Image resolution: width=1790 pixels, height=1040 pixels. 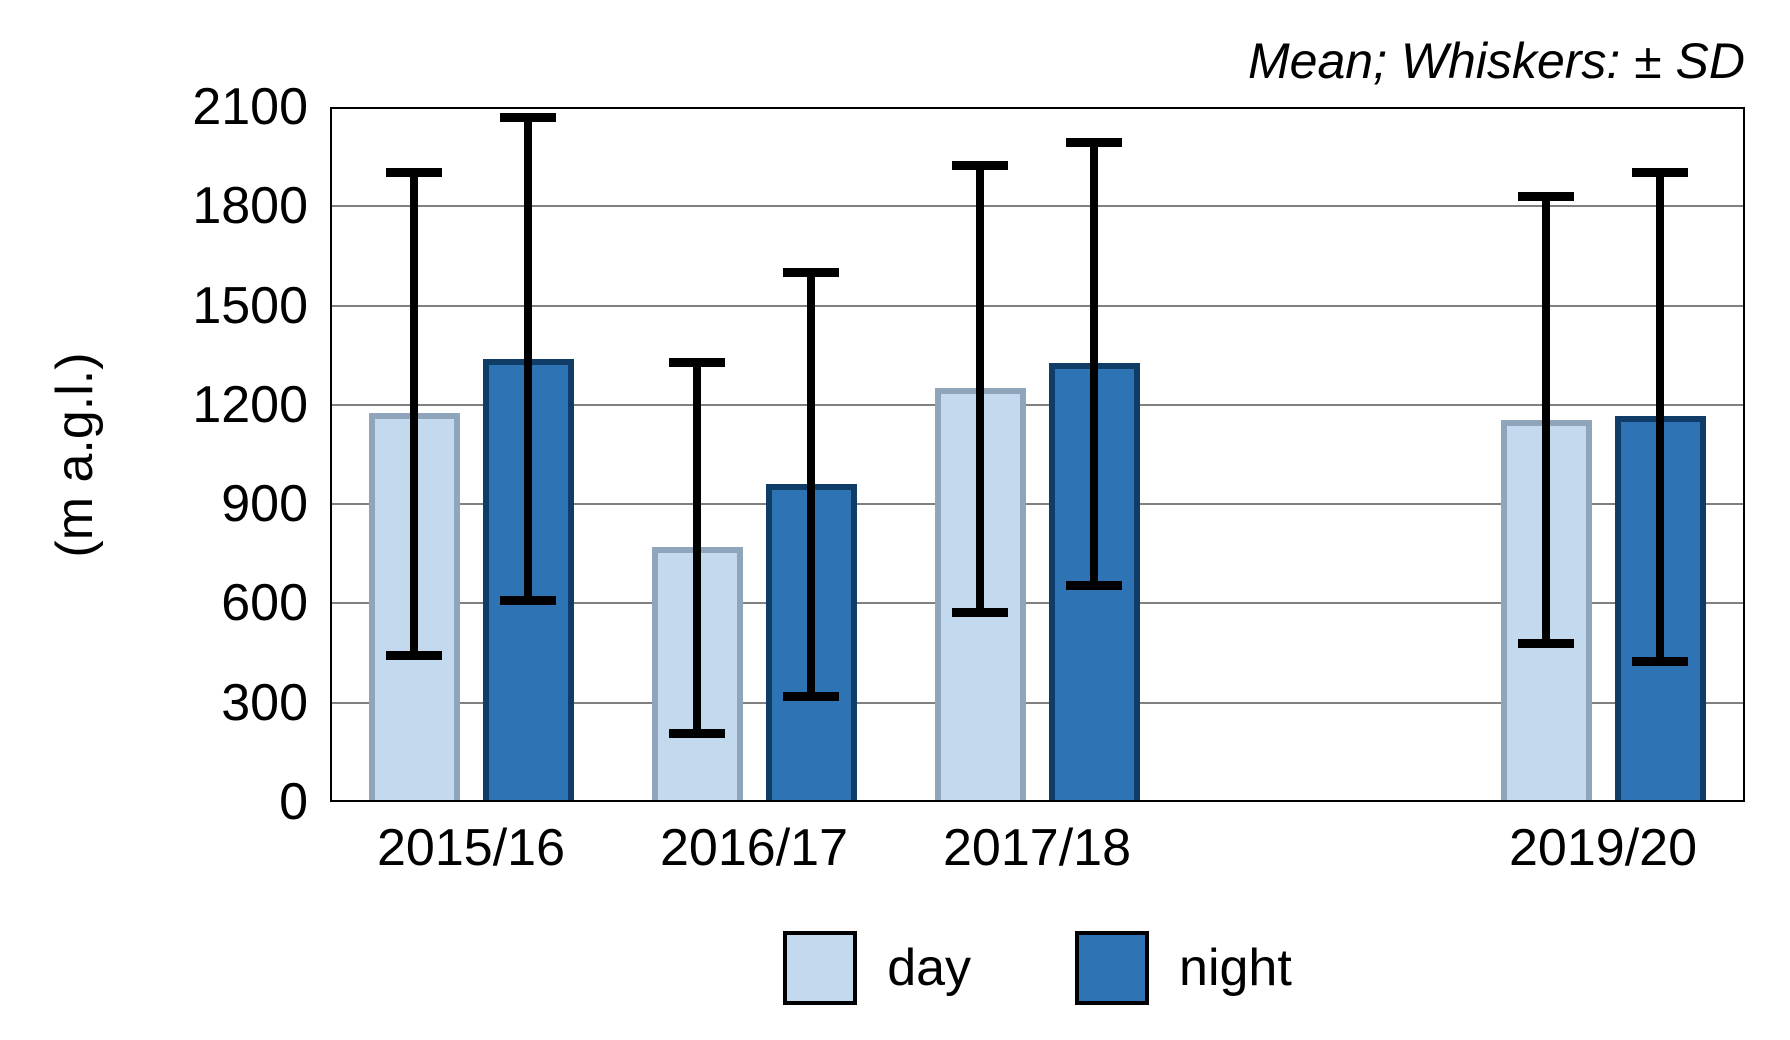 What do you see at coordinates (293, 802) in the screenshot?
I see `y-tick-label-0: 0` at bounding box center [293, 802].